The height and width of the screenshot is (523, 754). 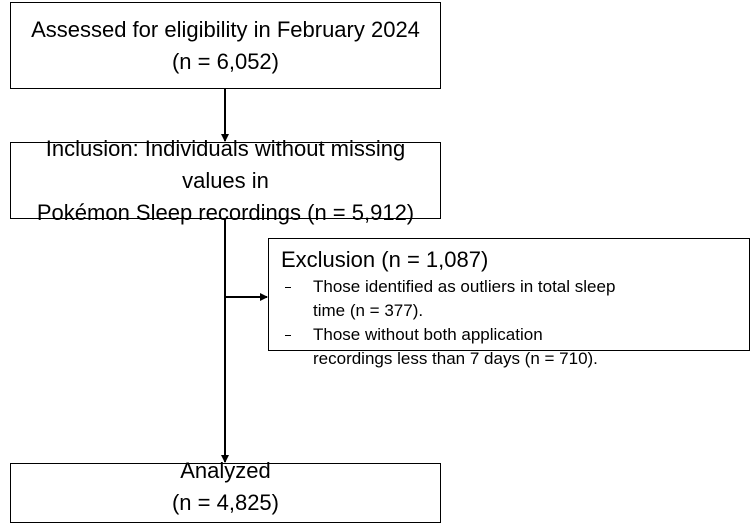 What do you see at coordinates (455, 358) in the screenshot?
I see `item-text: recordings less than 7 days (n = 710).` at bounding box center [455, 358].